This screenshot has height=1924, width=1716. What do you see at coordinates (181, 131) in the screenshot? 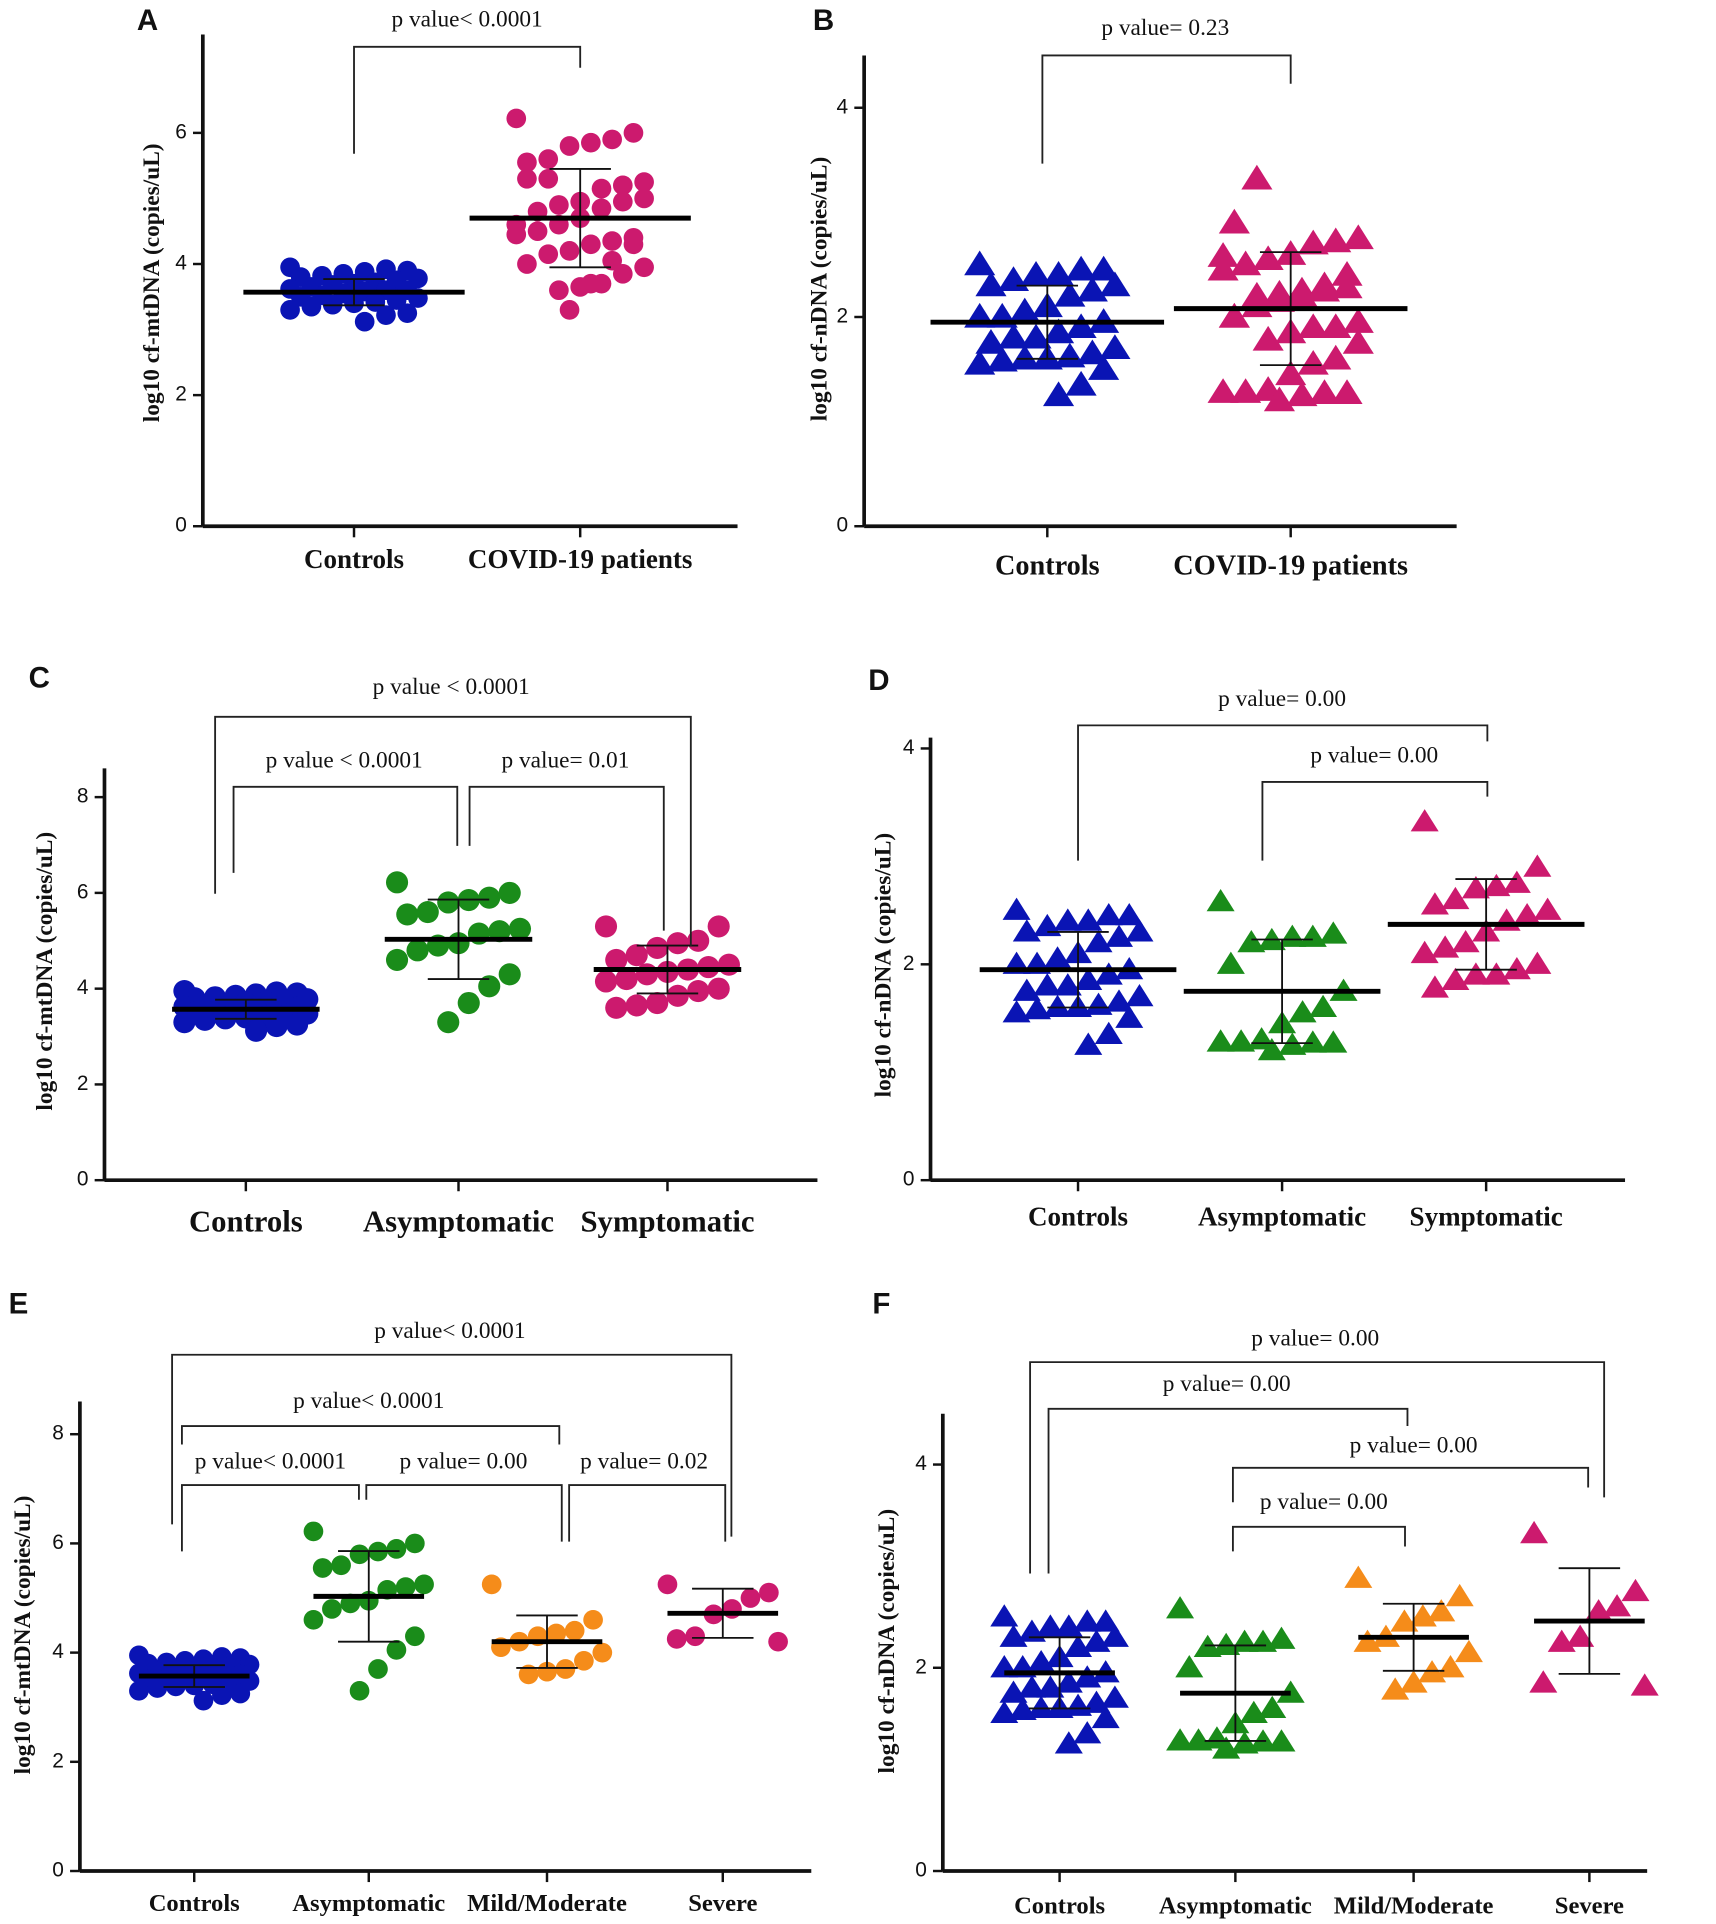
I see `y-tick-label: 6` at bounding box center [181, 131].